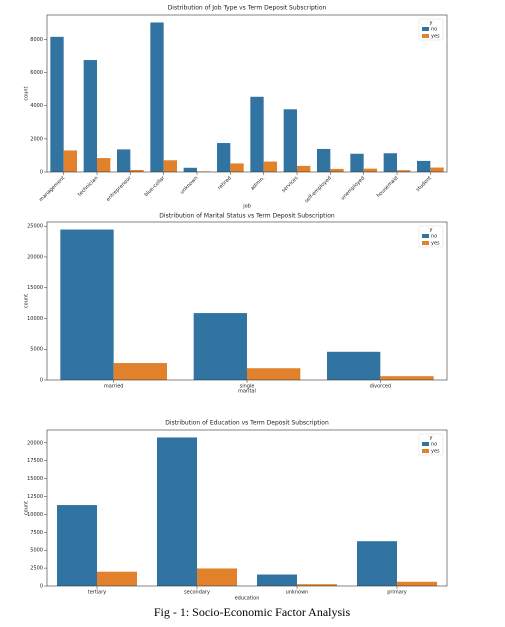  What do you see at coordinates (88, 186) in the screenshot?
I see `x-tick-label: technician` at bounding box center [88, 186].